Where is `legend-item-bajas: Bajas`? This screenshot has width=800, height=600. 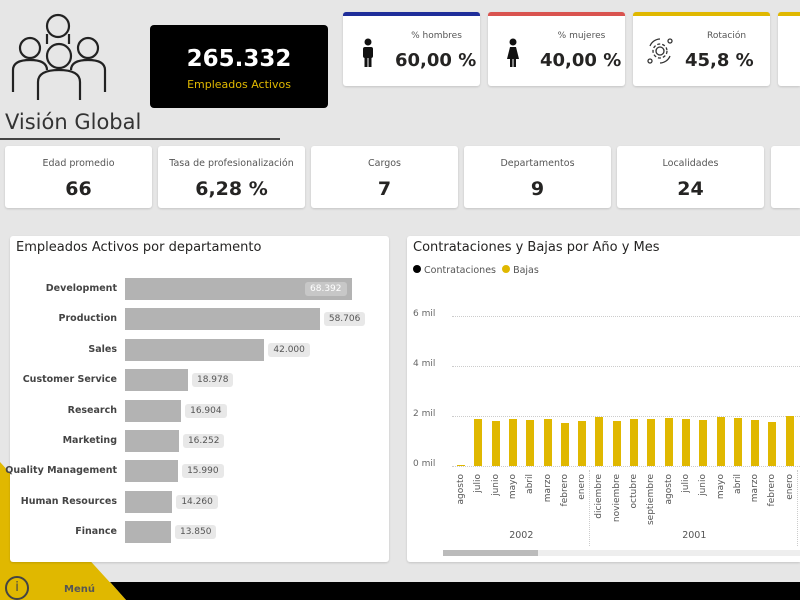 legend-item-bajas: Bajas is located at coordinates (526, 270).